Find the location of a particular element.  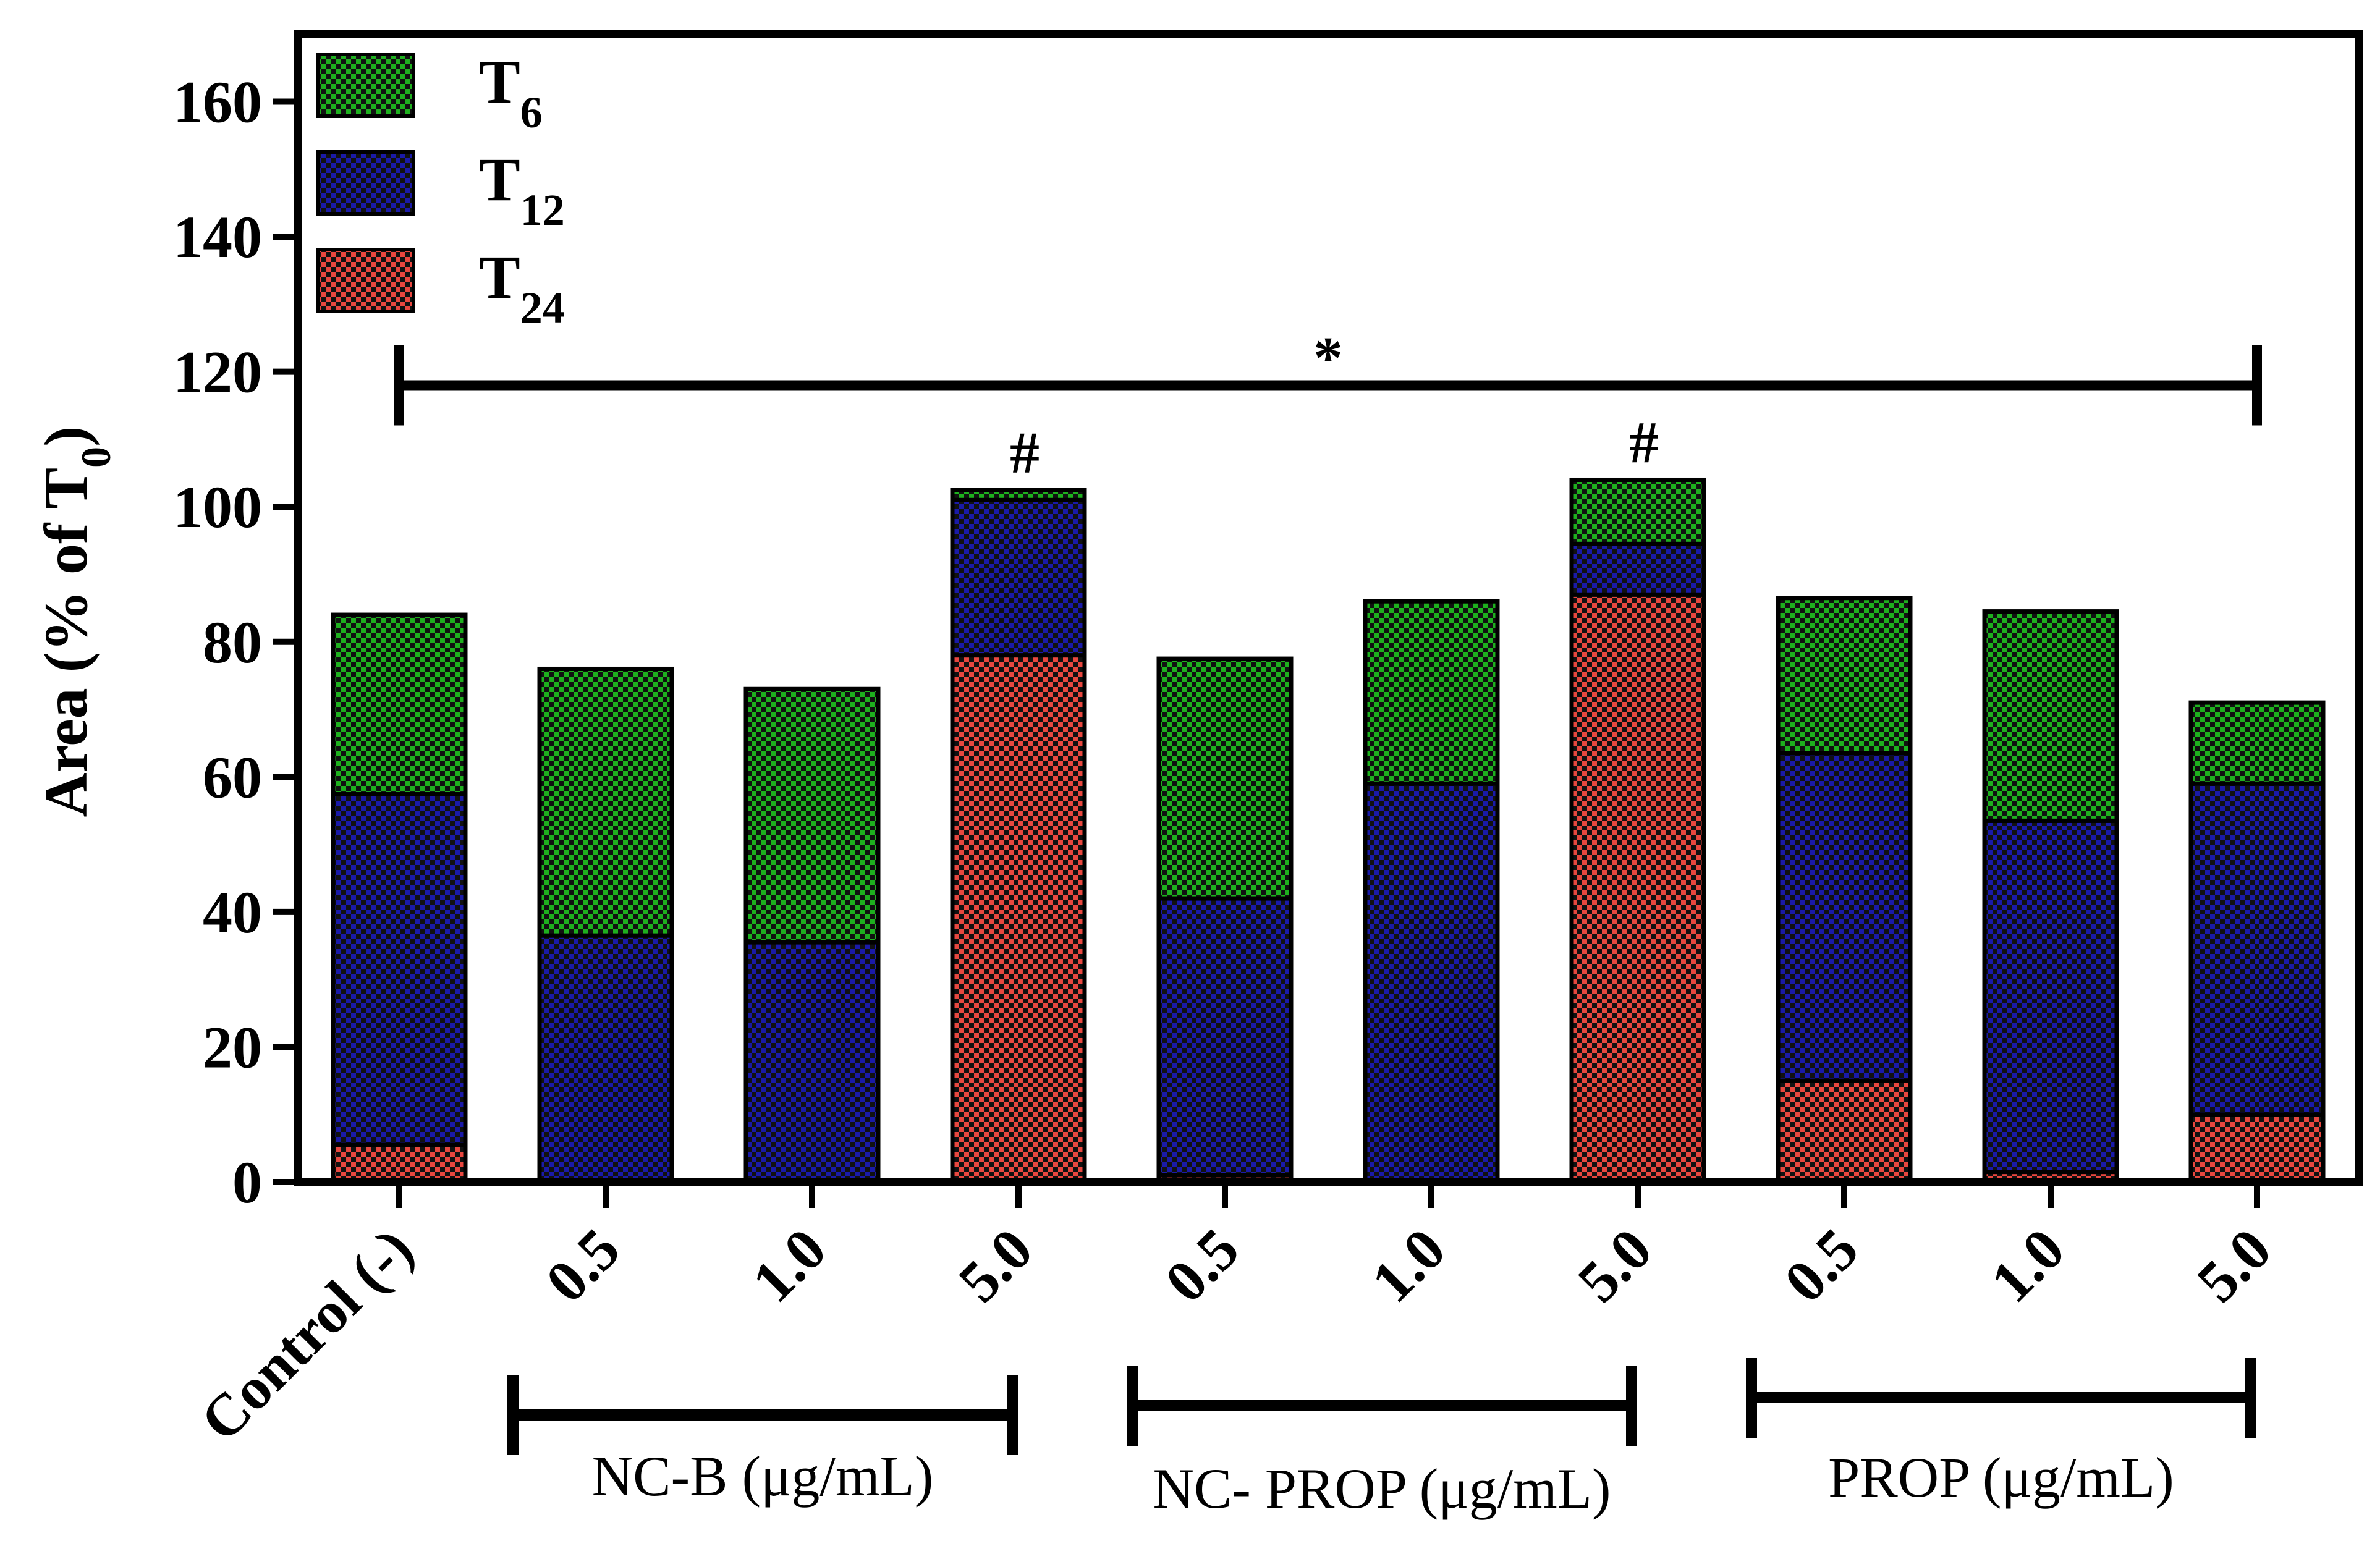

legend-swatch-t24 is located at coordinates (366, 280).